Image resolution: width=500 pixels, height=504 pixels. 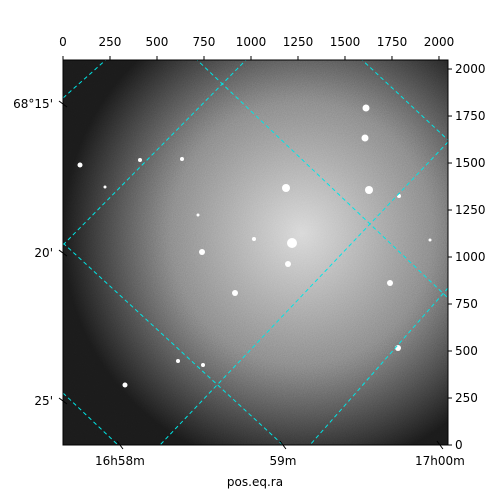 What do you see at coordinates (470, 210) in the screenshot?
I see `y-tick-label: 1250` at bounding box center [470, 210].